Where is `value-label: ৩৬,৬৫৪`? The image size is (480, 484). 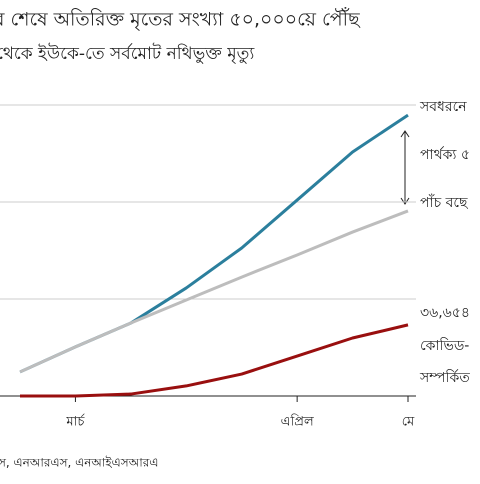
value-label: ৩৬,৬৫৪ is located at coordinates (445, 313).